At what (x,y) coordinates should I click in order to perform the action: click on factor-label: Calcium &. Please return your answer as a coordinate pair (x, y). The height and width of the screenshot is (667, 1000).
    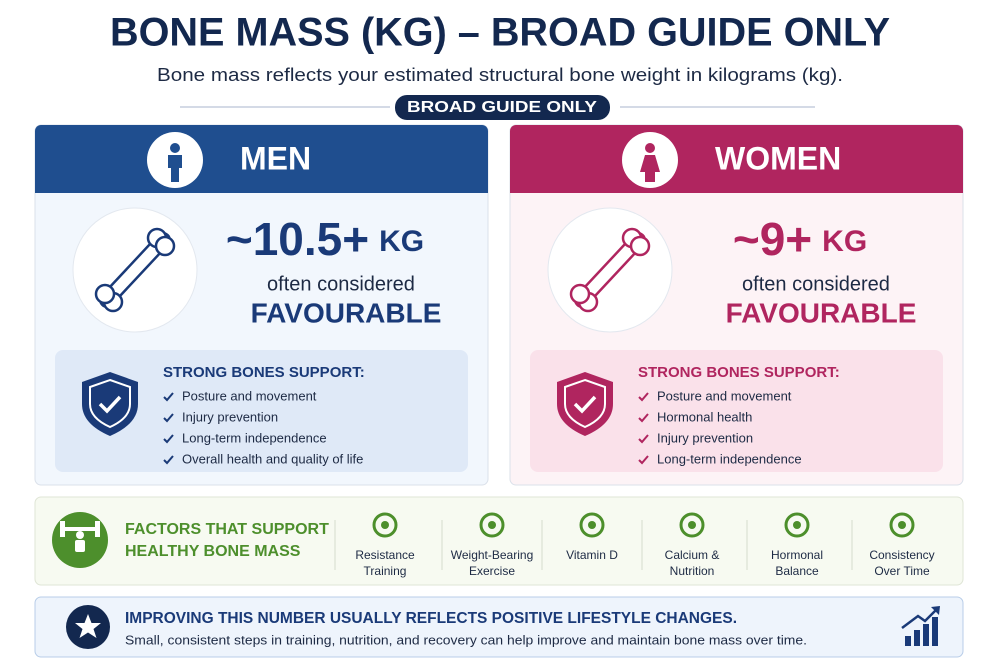
    Looking at the image, I should click on (692, 555).